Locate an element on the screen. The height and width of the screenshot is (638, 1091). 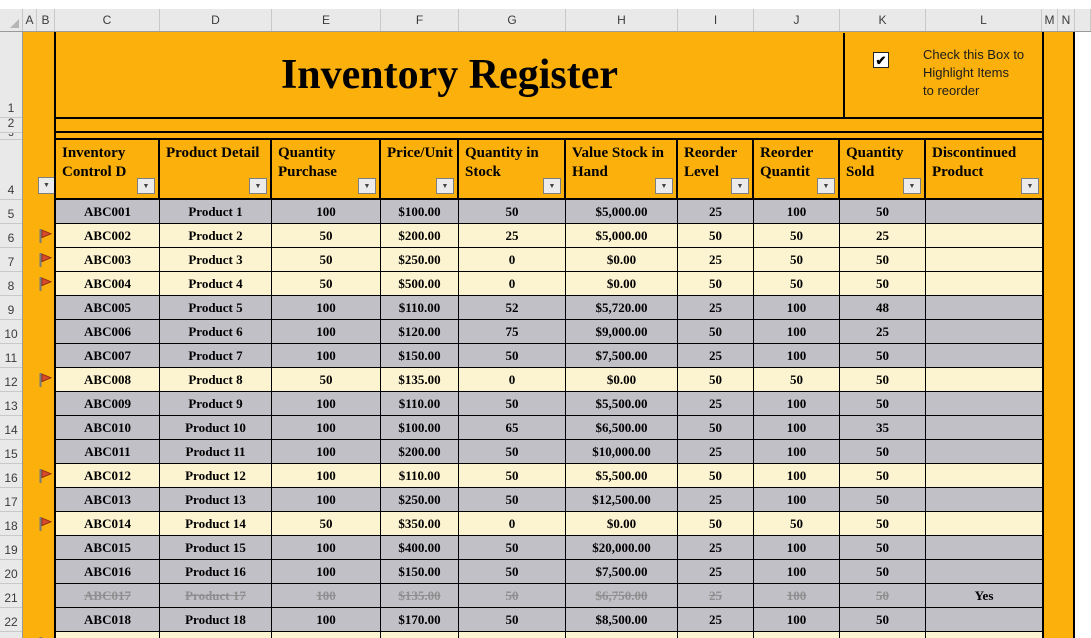
cell-value: $0.00 is located at coordinates (622, 523).